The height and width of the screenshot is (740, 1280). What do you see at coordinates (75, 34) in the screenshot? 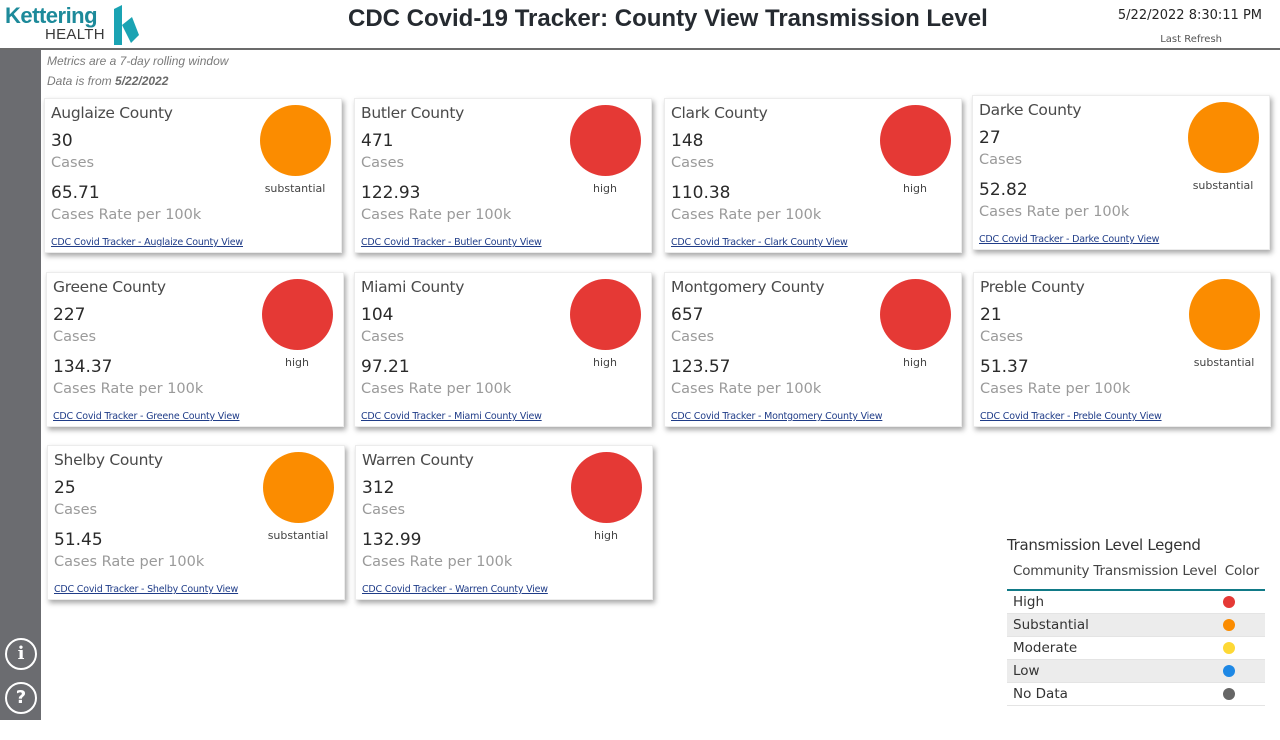
I see `logo-subtext: HEALTH` at bounding box center [75, 34].